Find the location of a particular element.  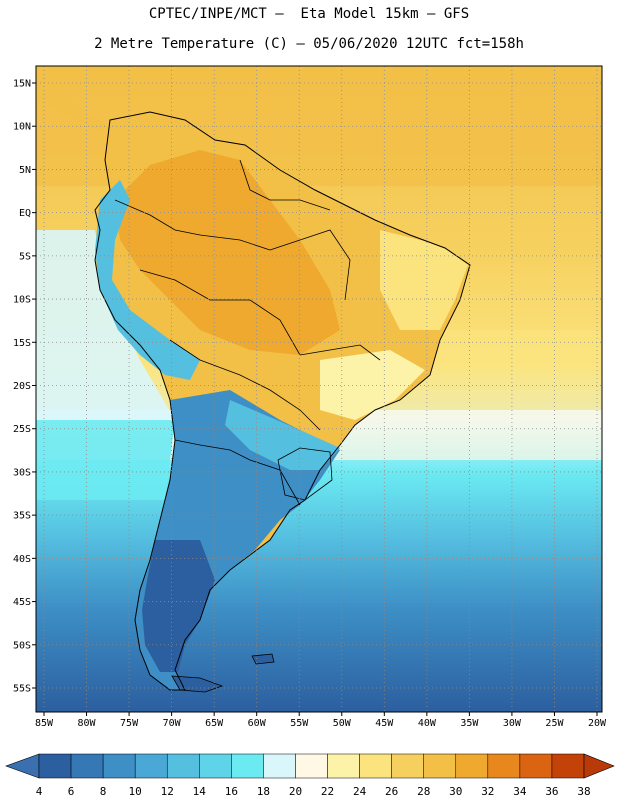

lon-label: 50W is located at coordinates (342, 723).